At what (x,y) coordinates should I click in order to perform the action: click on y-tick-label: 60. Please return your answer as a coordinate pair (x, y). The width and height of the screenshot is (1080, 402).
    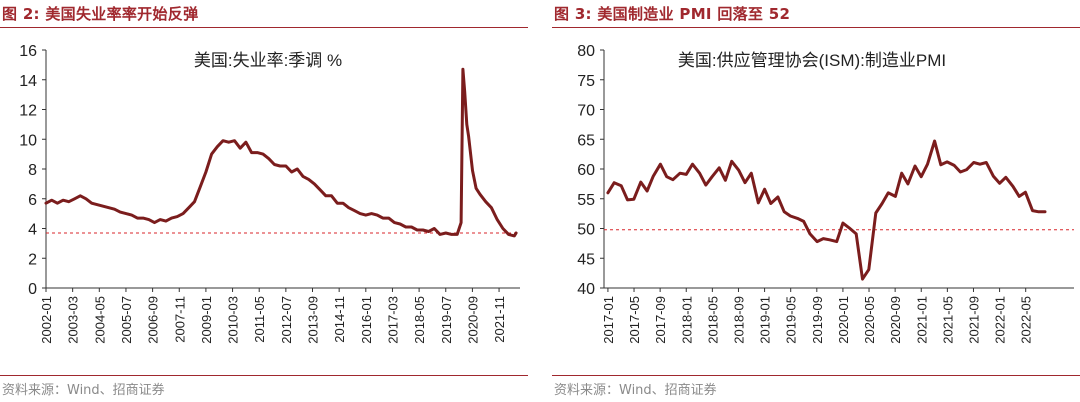
    Looking at the image, I should click on (586, 170).